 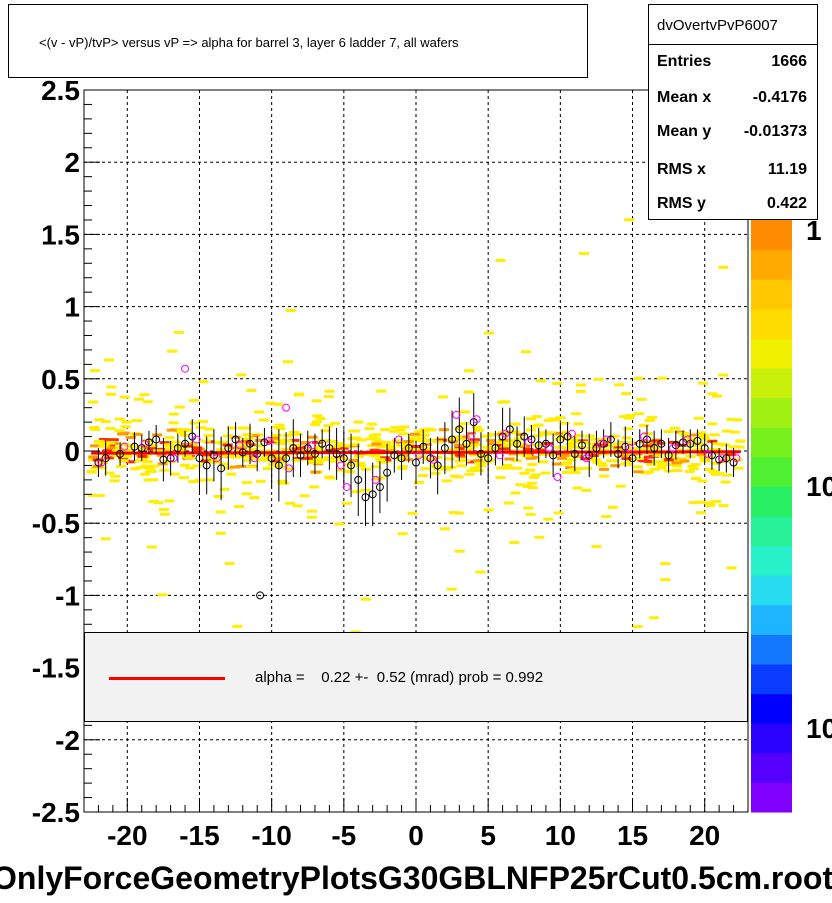 I want to click on y-tick-label: 0.5, so click(x=60, y=379).